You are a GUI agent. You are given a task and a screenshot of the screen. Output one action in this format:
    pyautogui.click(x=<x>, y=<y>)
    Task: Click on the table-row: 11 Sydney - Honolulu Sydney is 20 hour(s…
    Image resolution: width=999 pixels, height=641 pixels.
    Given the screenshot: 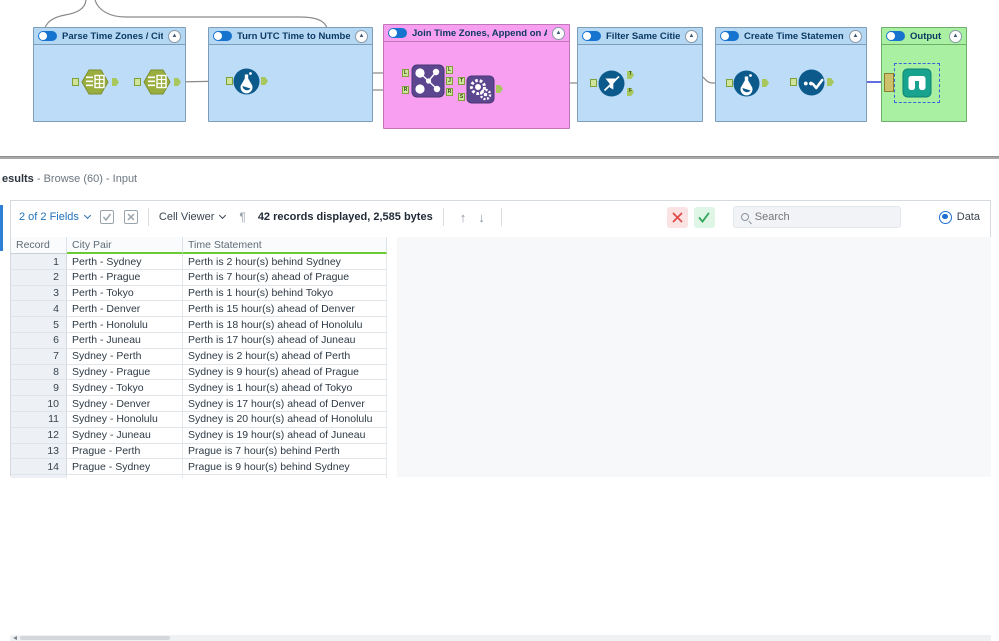 What is the action you would take?
    pyautogui.click(x=199, y=419)
    